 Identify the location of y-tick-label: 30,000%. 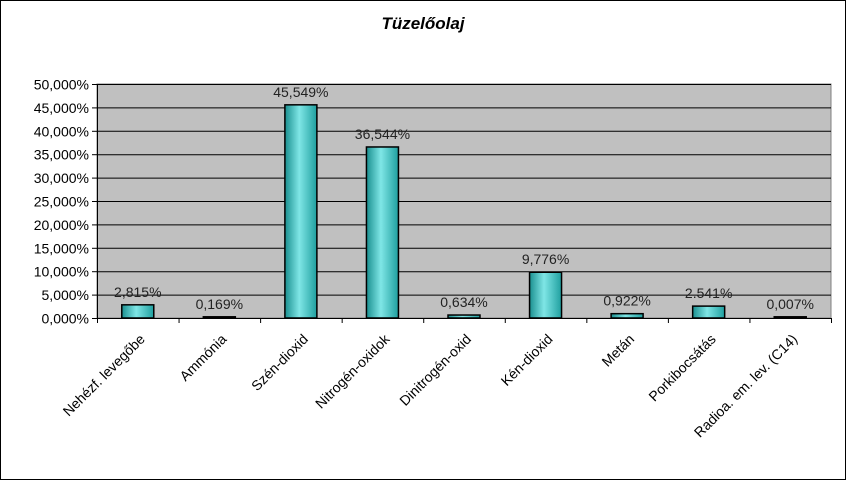
(61, 178).